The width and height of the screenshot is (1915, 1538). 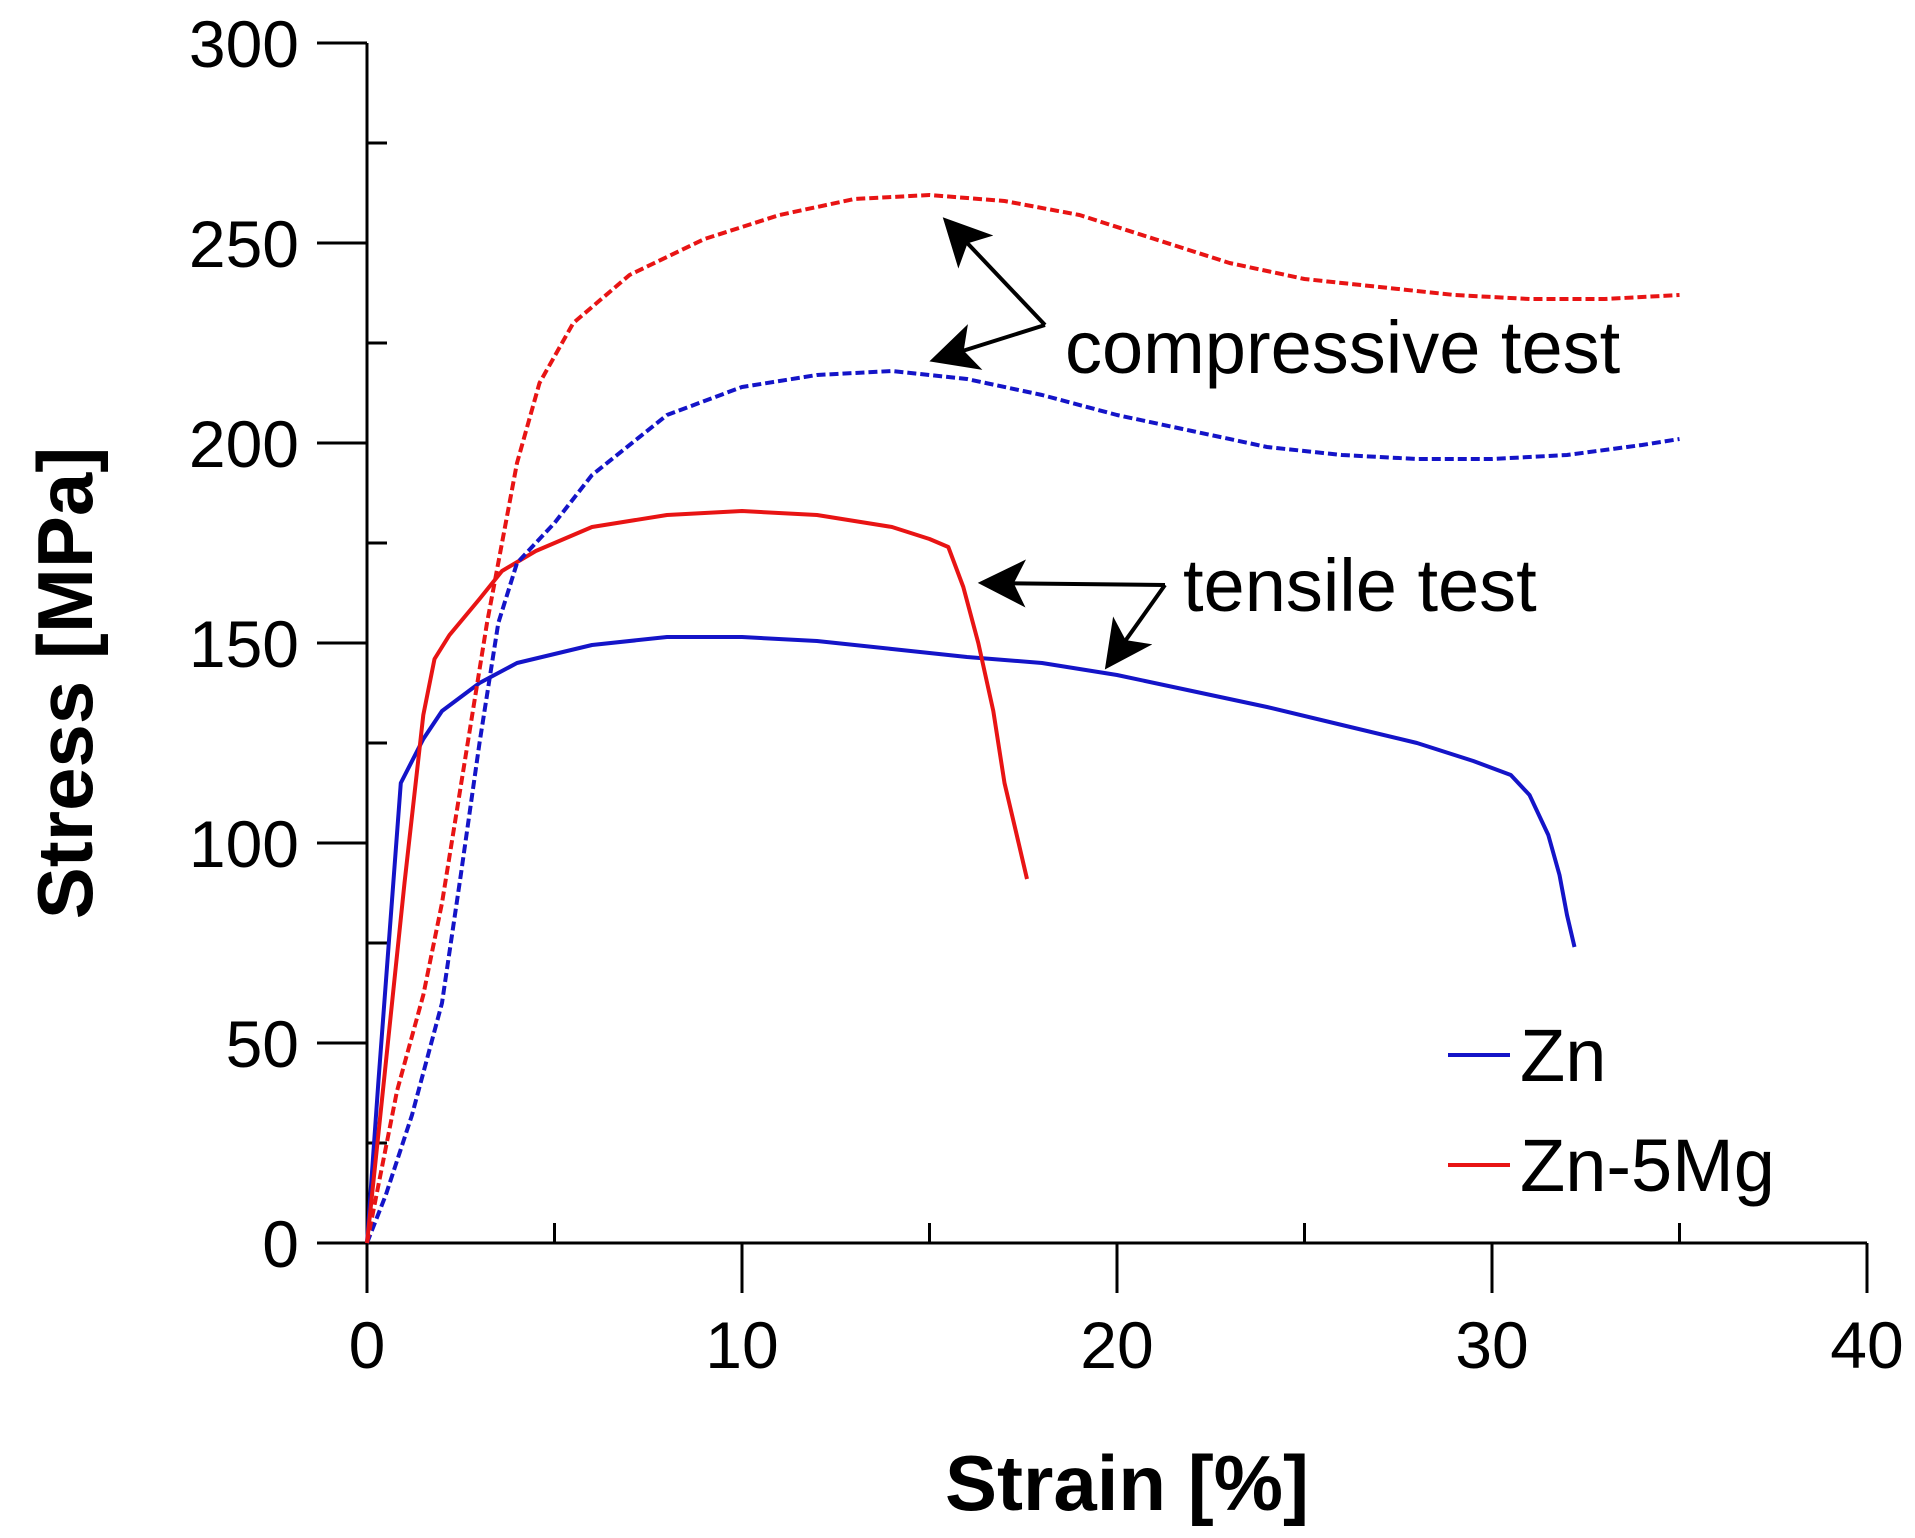 What do you see at coordinates (280, 1244) in the screenshot?
I see `y-tick-label: 0` at bounding box center [280, 1244].